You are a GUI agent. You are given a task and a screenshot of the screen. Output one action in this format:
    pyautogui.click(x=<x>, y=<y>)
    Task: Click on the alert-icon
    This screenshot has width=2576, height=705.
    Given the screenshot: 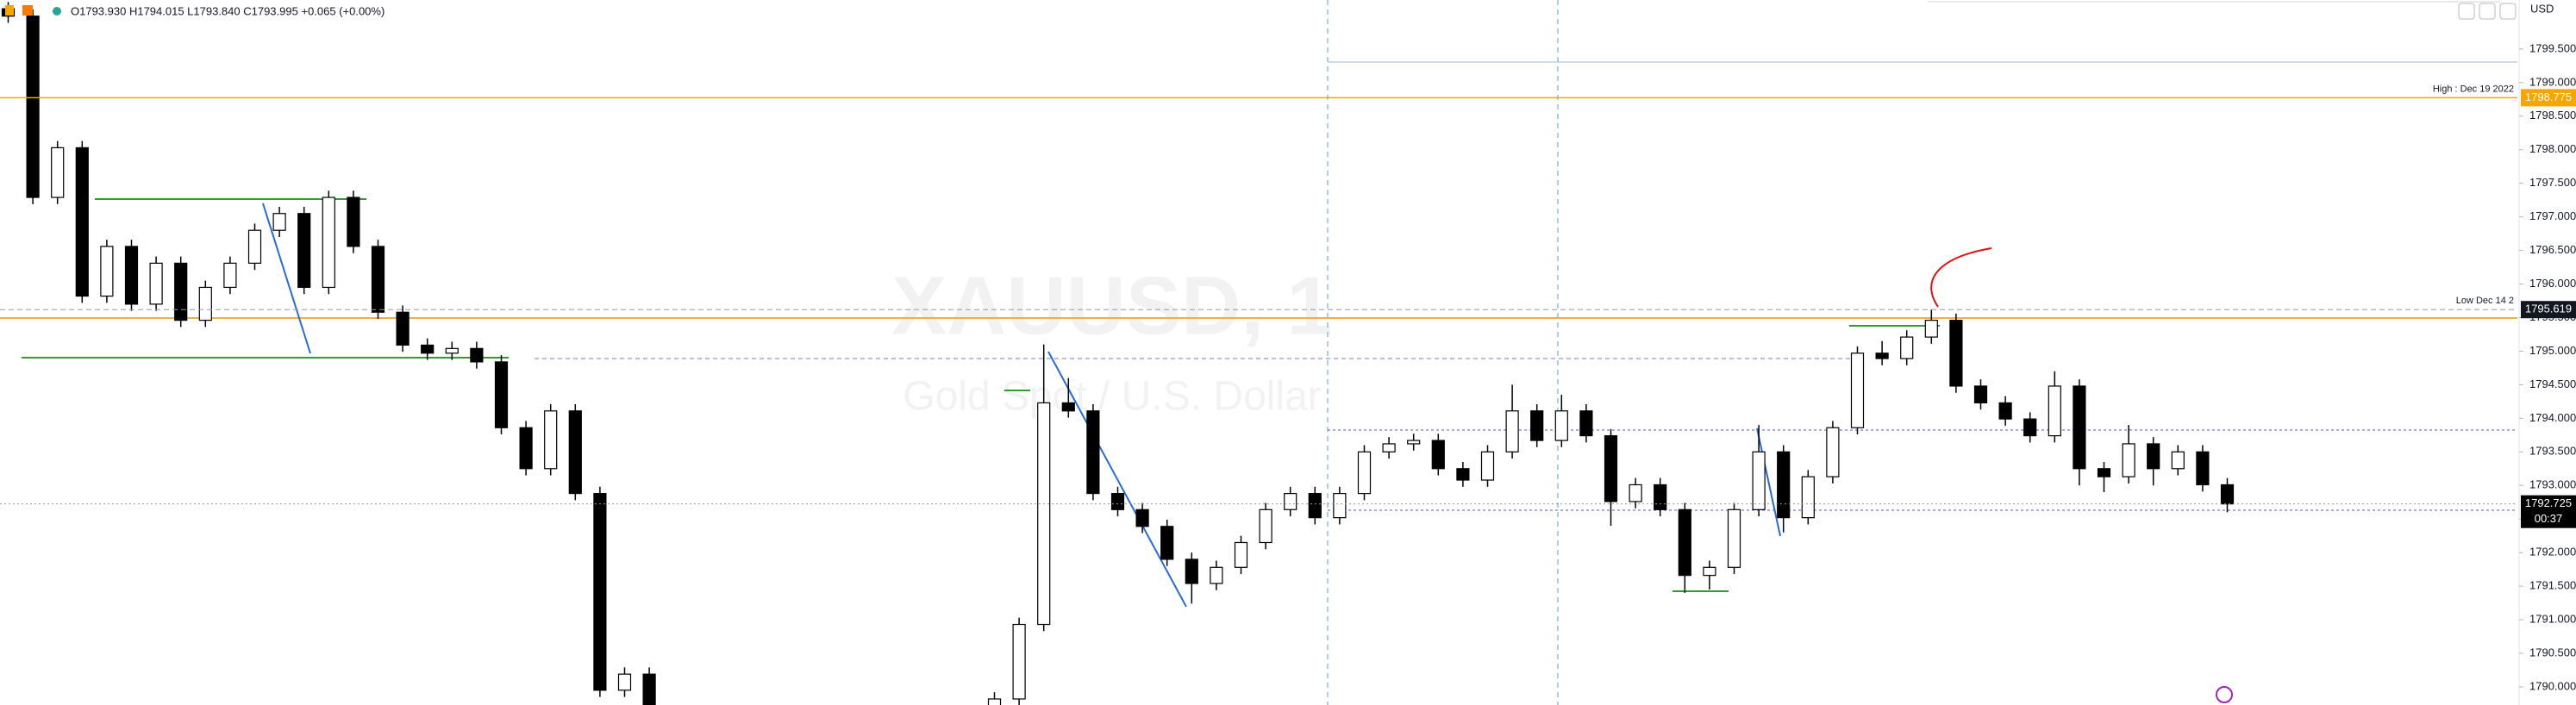 What is the action you would take?
    pyautogui.click(x=2224, y=694)
    